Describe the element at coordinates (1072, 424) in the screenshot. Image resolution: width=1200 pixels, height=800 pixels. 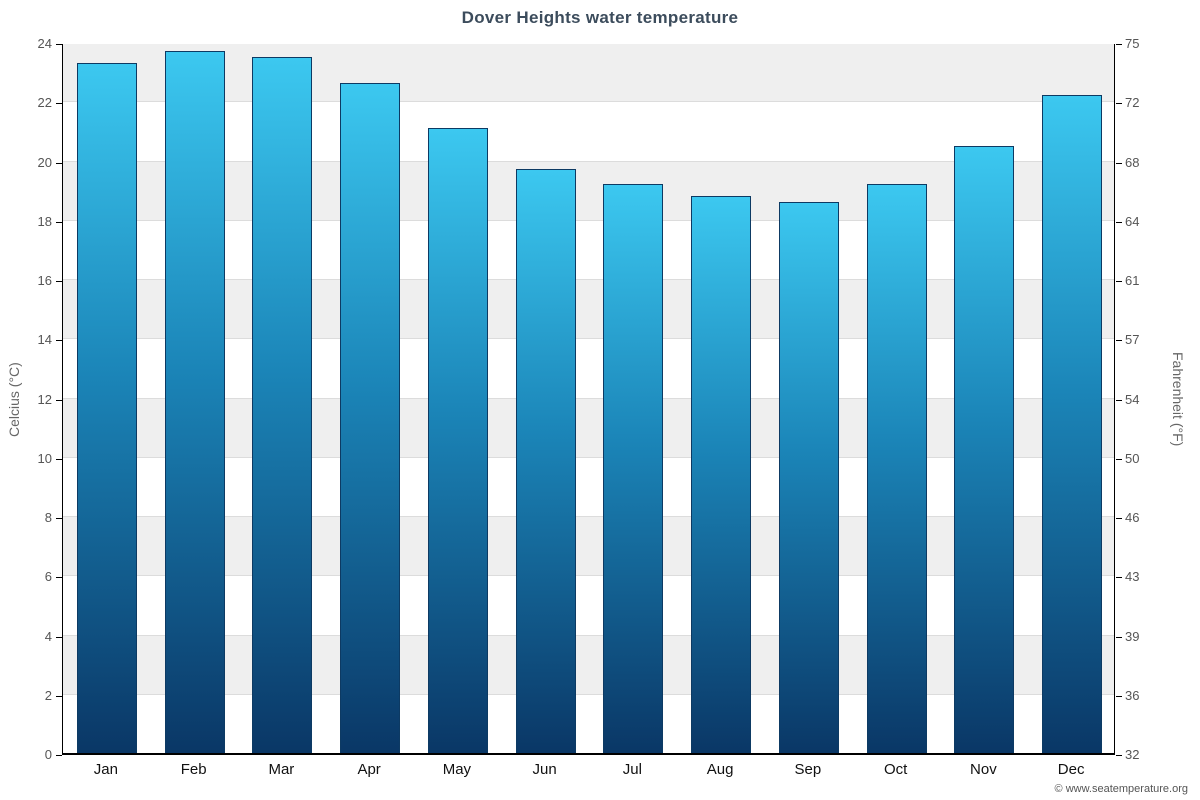
I see `bar-dec` at that location.